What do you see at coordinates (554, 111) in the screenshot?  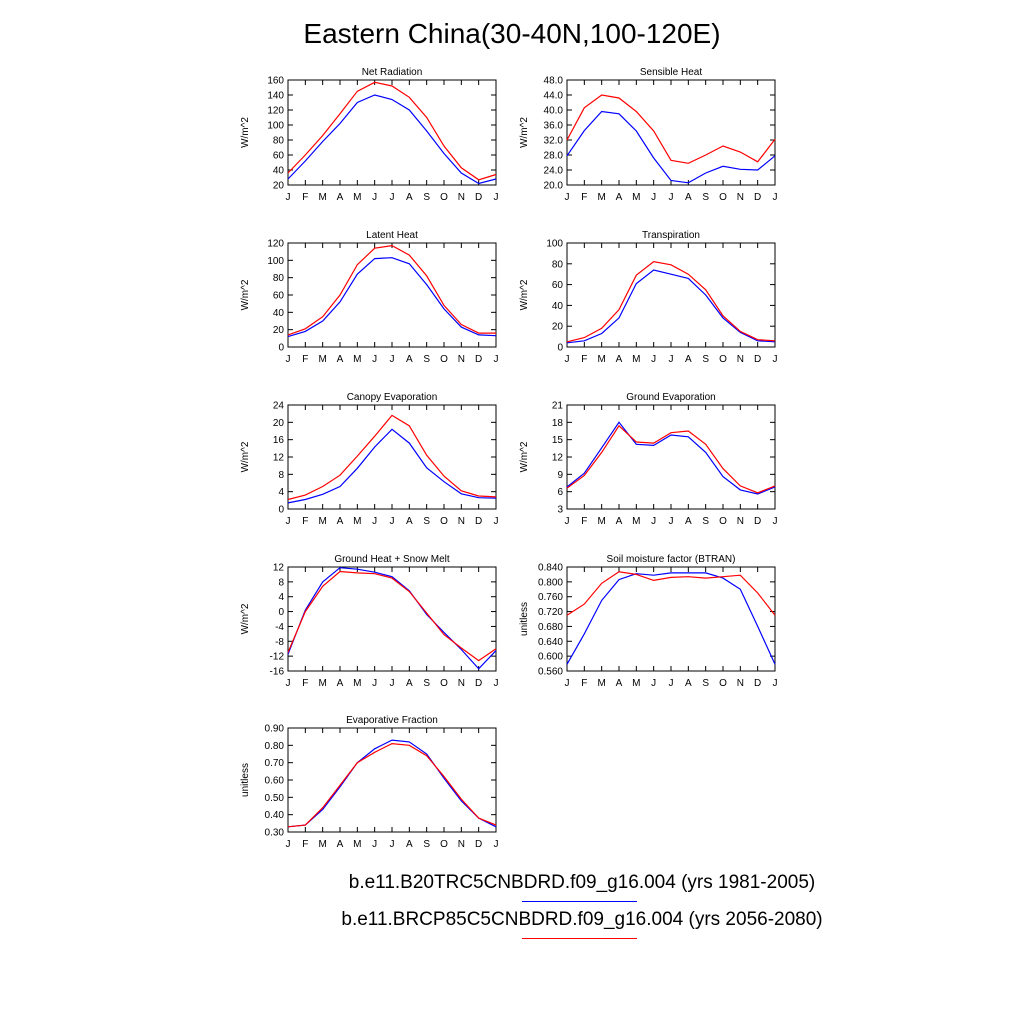 I see `y-tick-label: 40.0` at bounding box center [554, 111].